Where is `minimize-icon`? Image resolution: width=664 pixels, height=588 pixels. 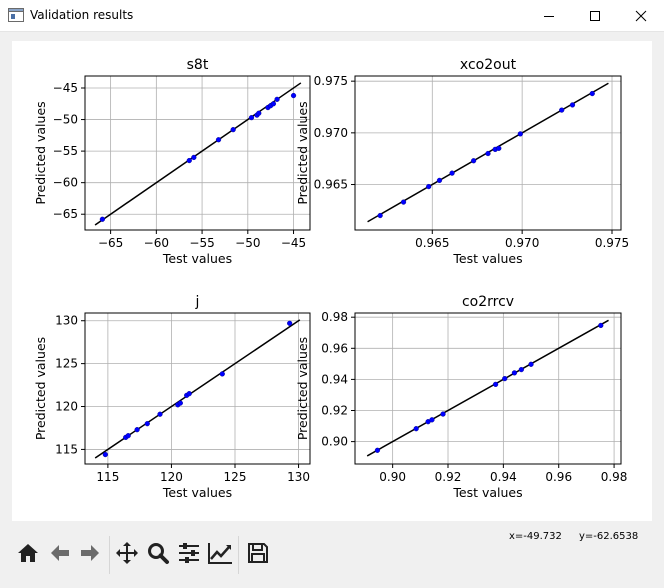
minimize-icon is located at coordinates (549, 16).